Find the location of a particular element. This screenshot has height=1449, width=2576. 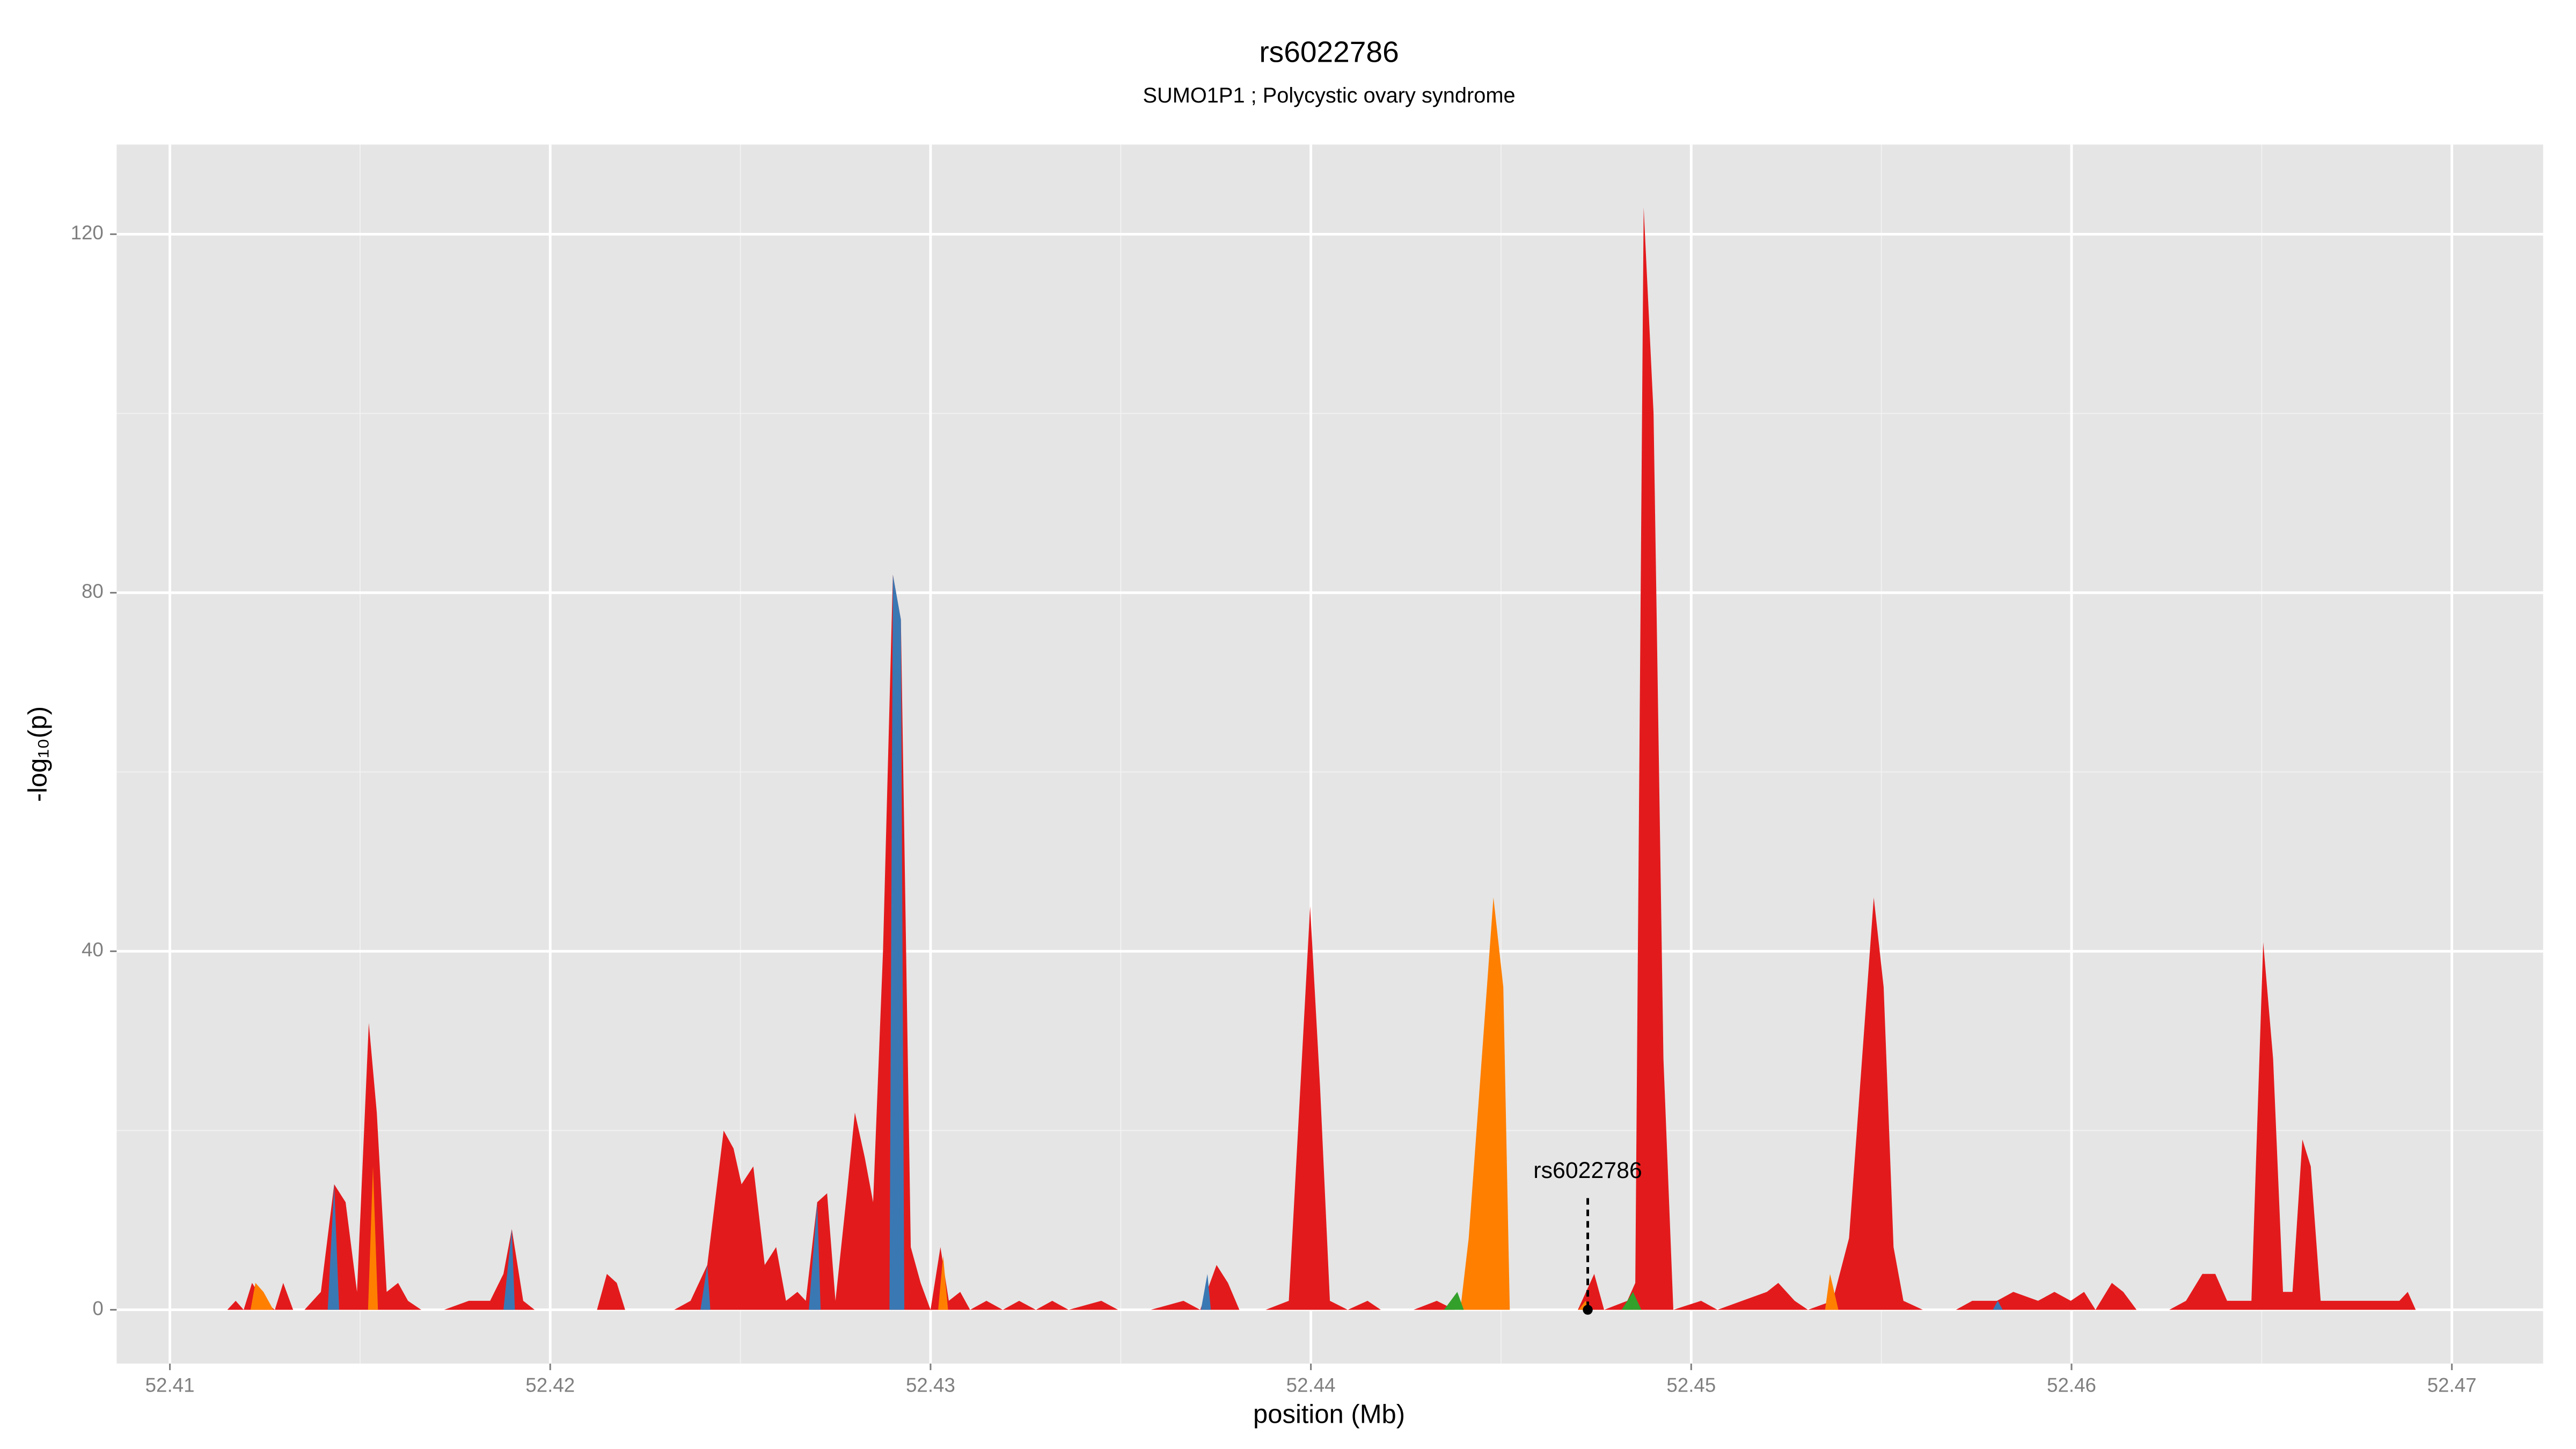

y-tick-label: 0 is located at coordinates (97, 1308).